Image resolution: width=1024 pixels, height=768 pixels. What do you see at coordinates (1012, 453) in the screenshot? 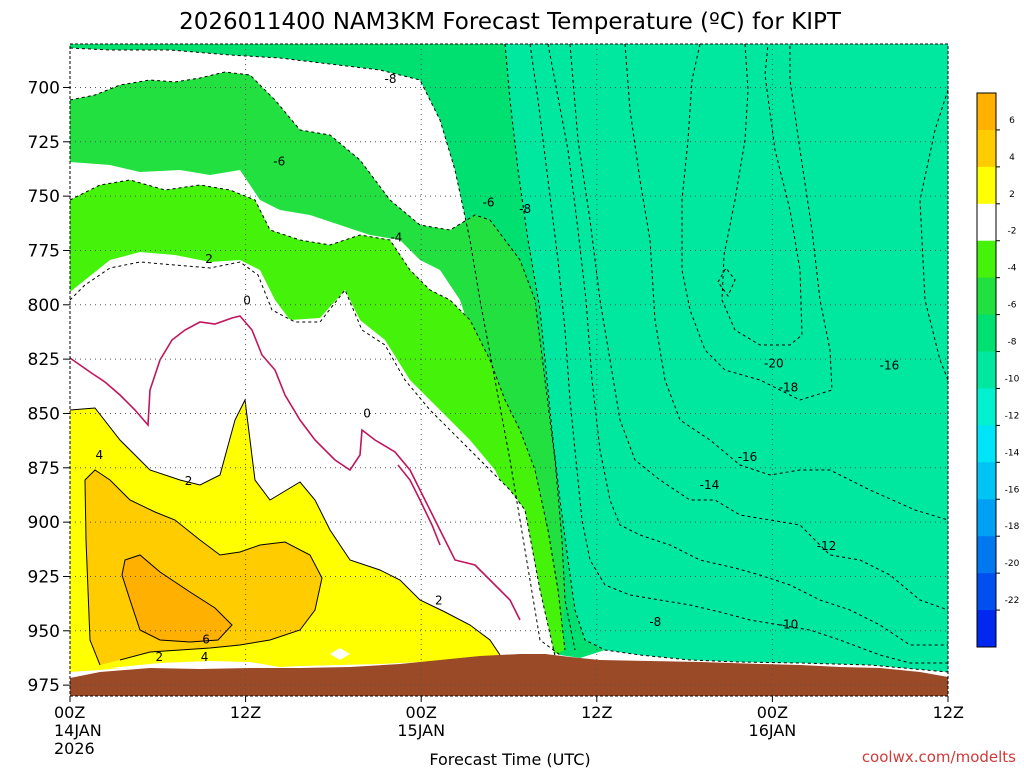
I see `colorbar-label: -14` at bounding box center [1012, 453].